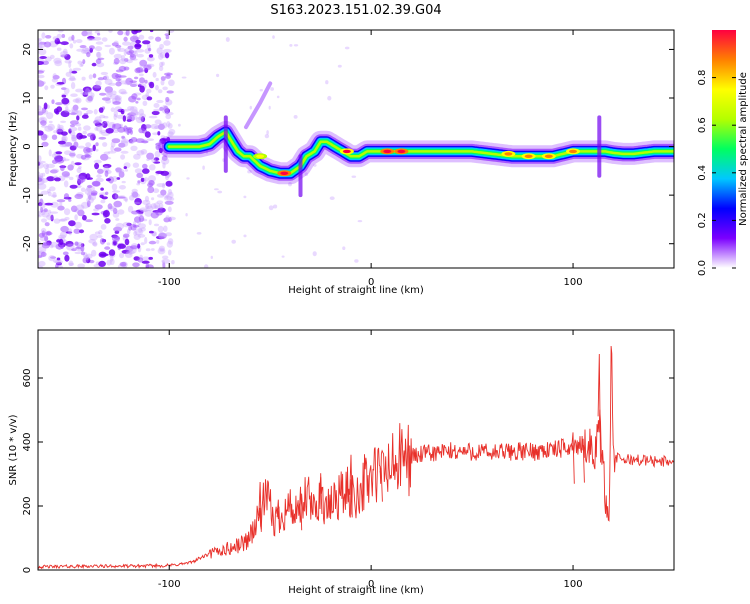 The height and width of the screenshot is (604, 750). What do you see at coordinates (743, 149) in the screenshot?
I see `colorbar-label: Normalized spectral amplitude` at bounding box center [743, 149].